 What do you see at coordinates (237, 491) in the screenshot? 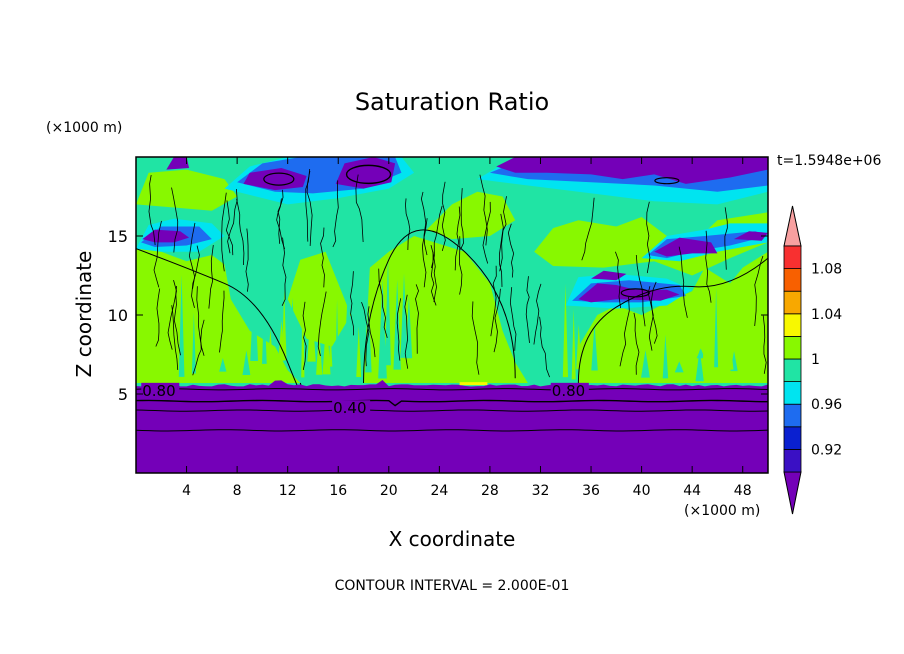
I see `x-tick-label: 8` at bounding box center [237, 491].